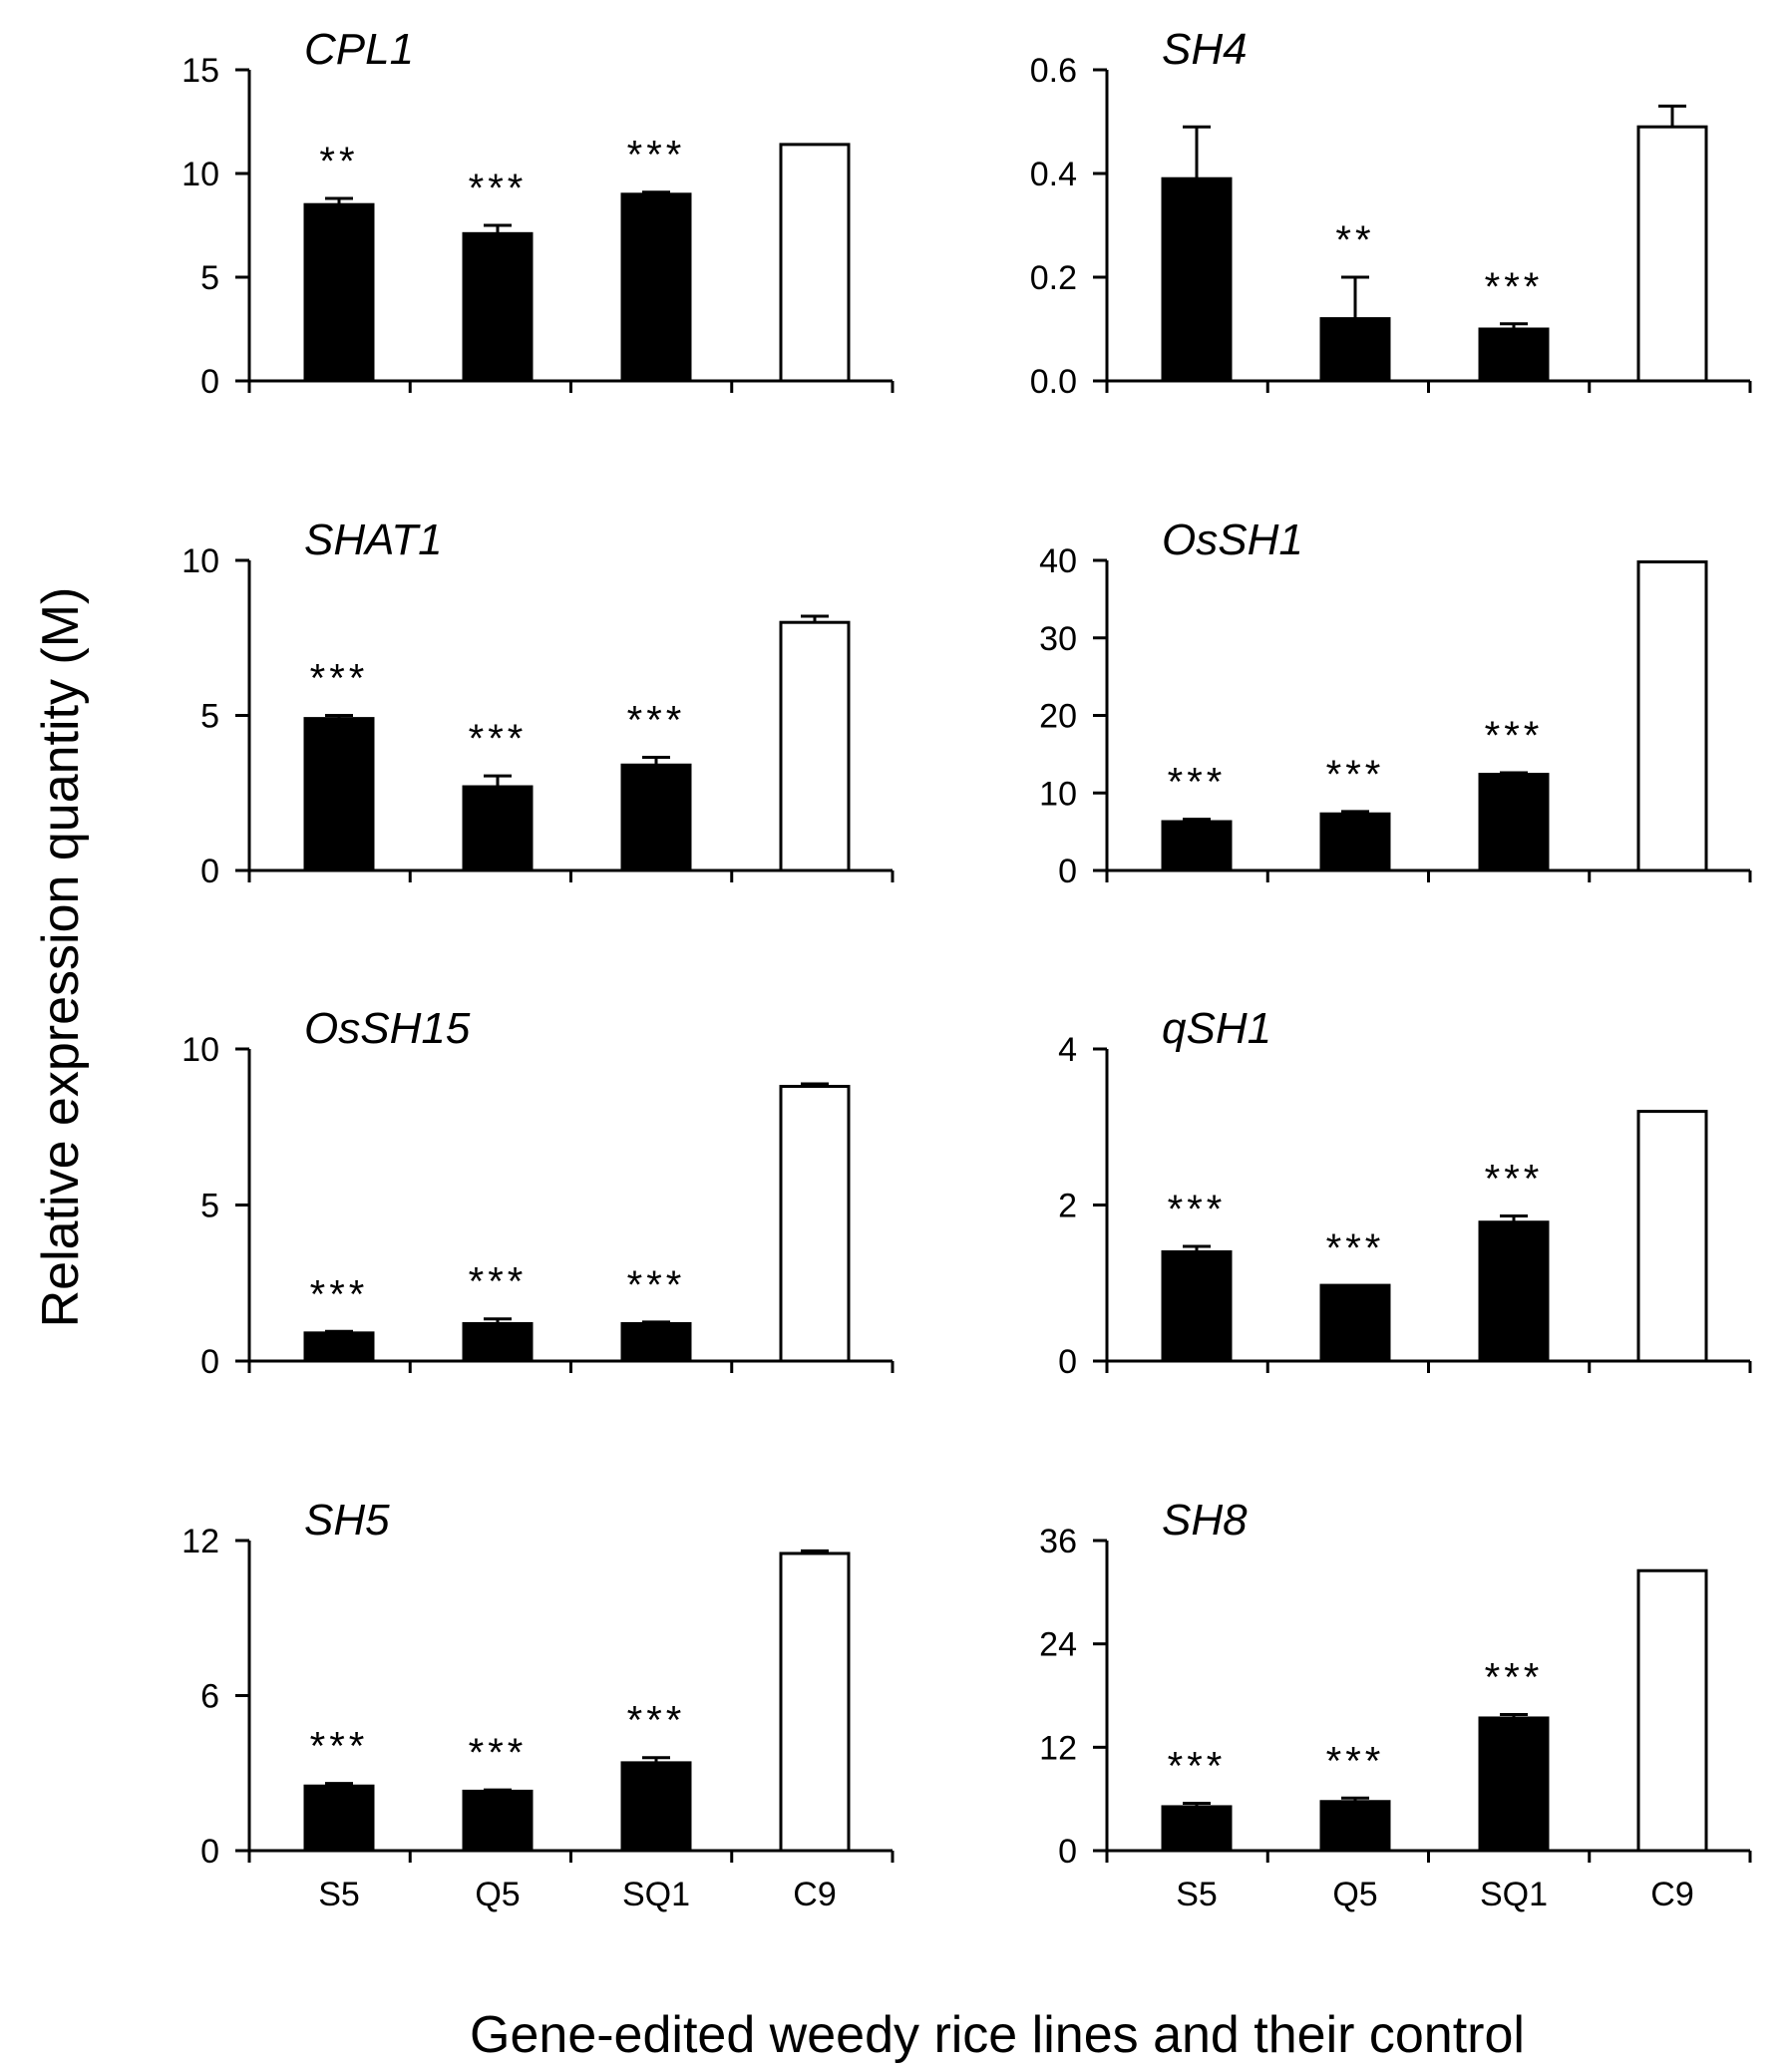 The image size is (1792, 2070). I want to click on y-tick-label: 4, so click(1067, 1050).